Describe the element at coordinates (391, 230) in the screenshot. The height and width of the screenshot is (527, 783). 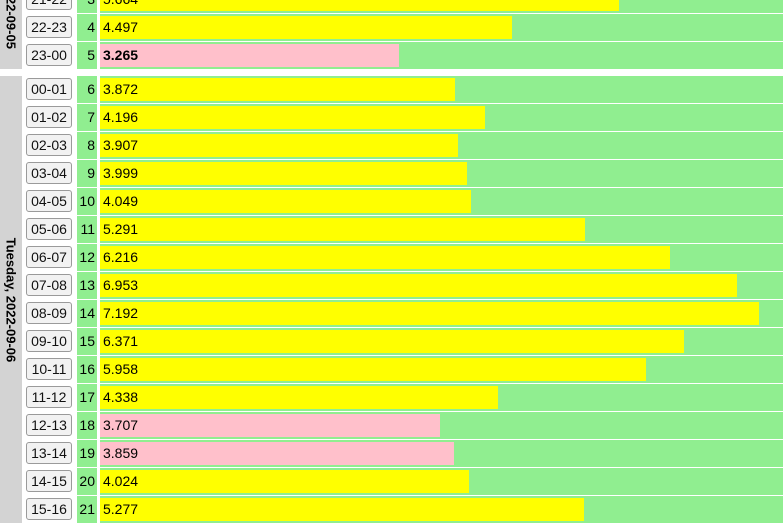
I see `hour-row: 05-06 11 5.291` at that location.